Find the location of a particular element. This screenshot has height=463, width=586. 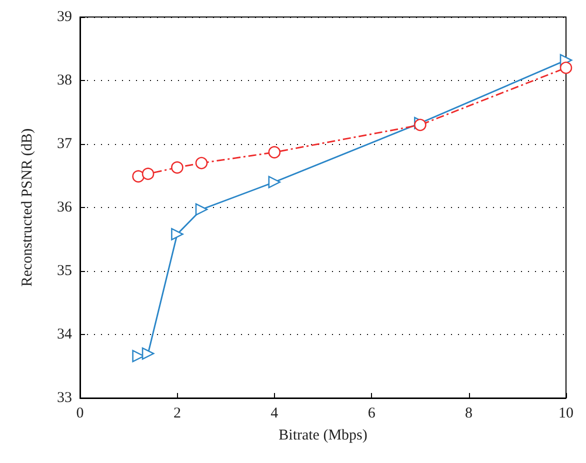

y-tick-label: 36 is located at coordinates (64, 208).